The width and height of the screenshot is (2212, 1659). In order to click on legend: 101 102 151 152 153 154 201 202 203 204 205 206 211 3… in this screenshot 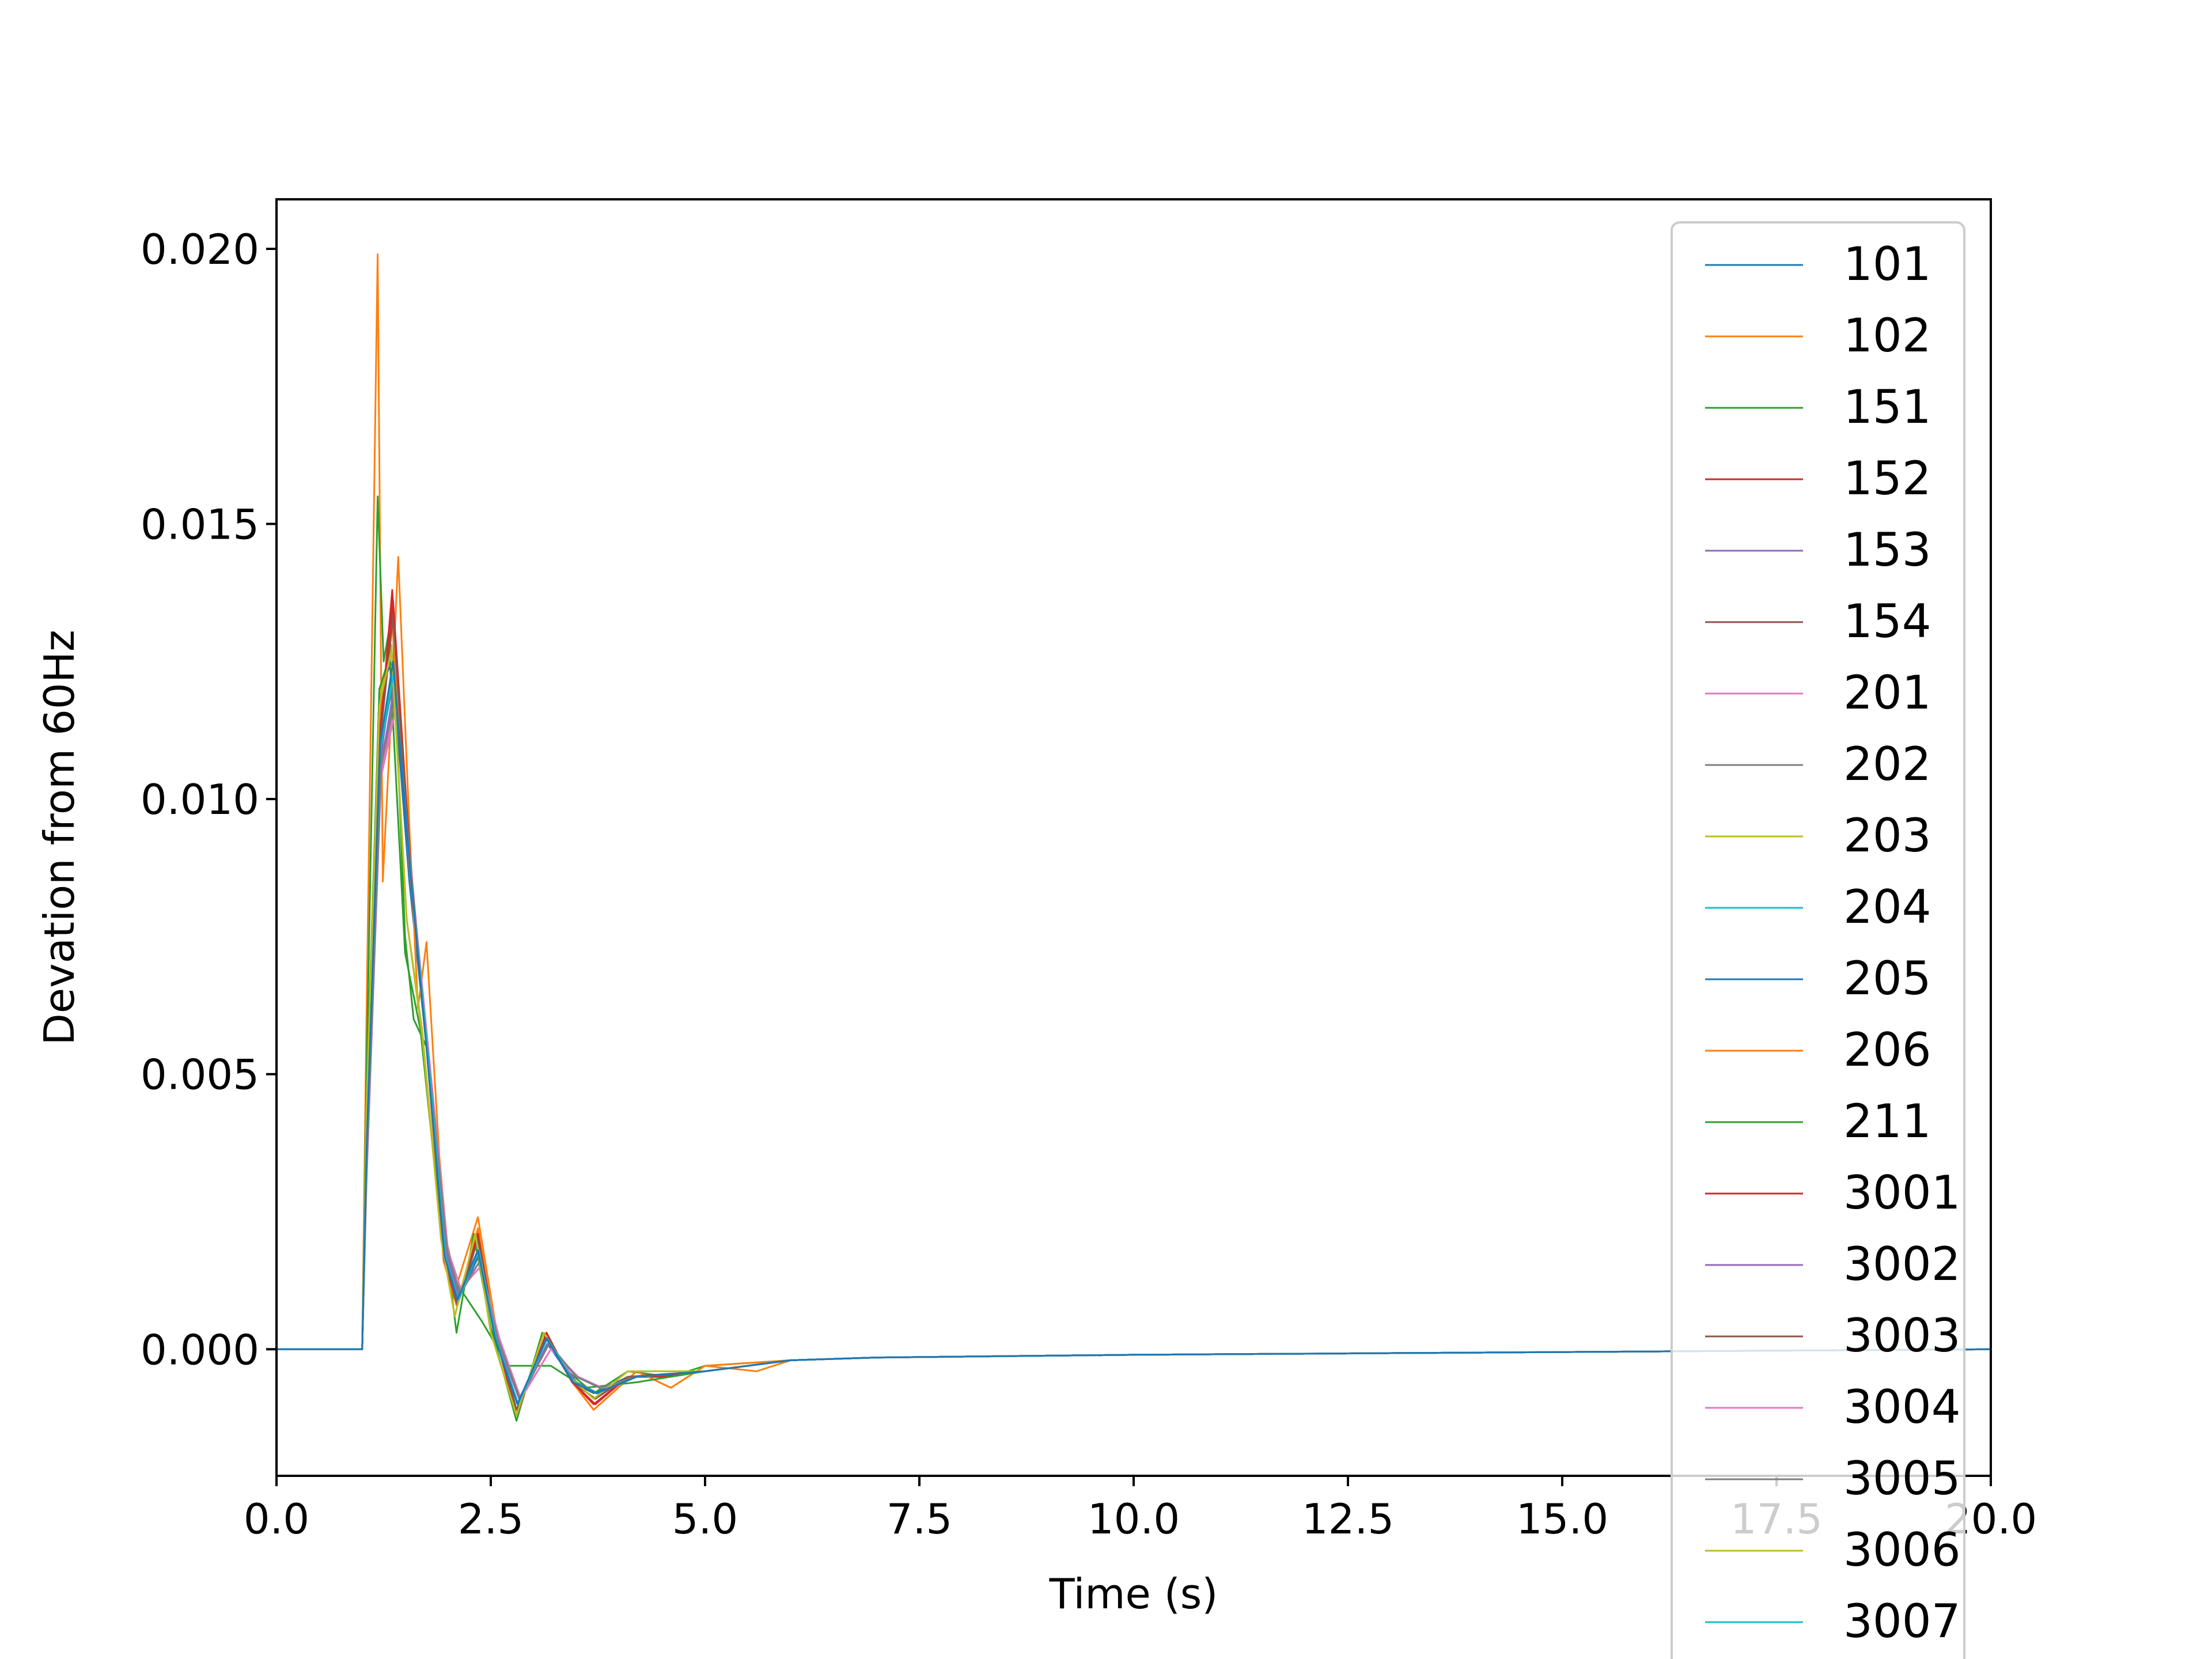, I will do `click(1818, 940)`.